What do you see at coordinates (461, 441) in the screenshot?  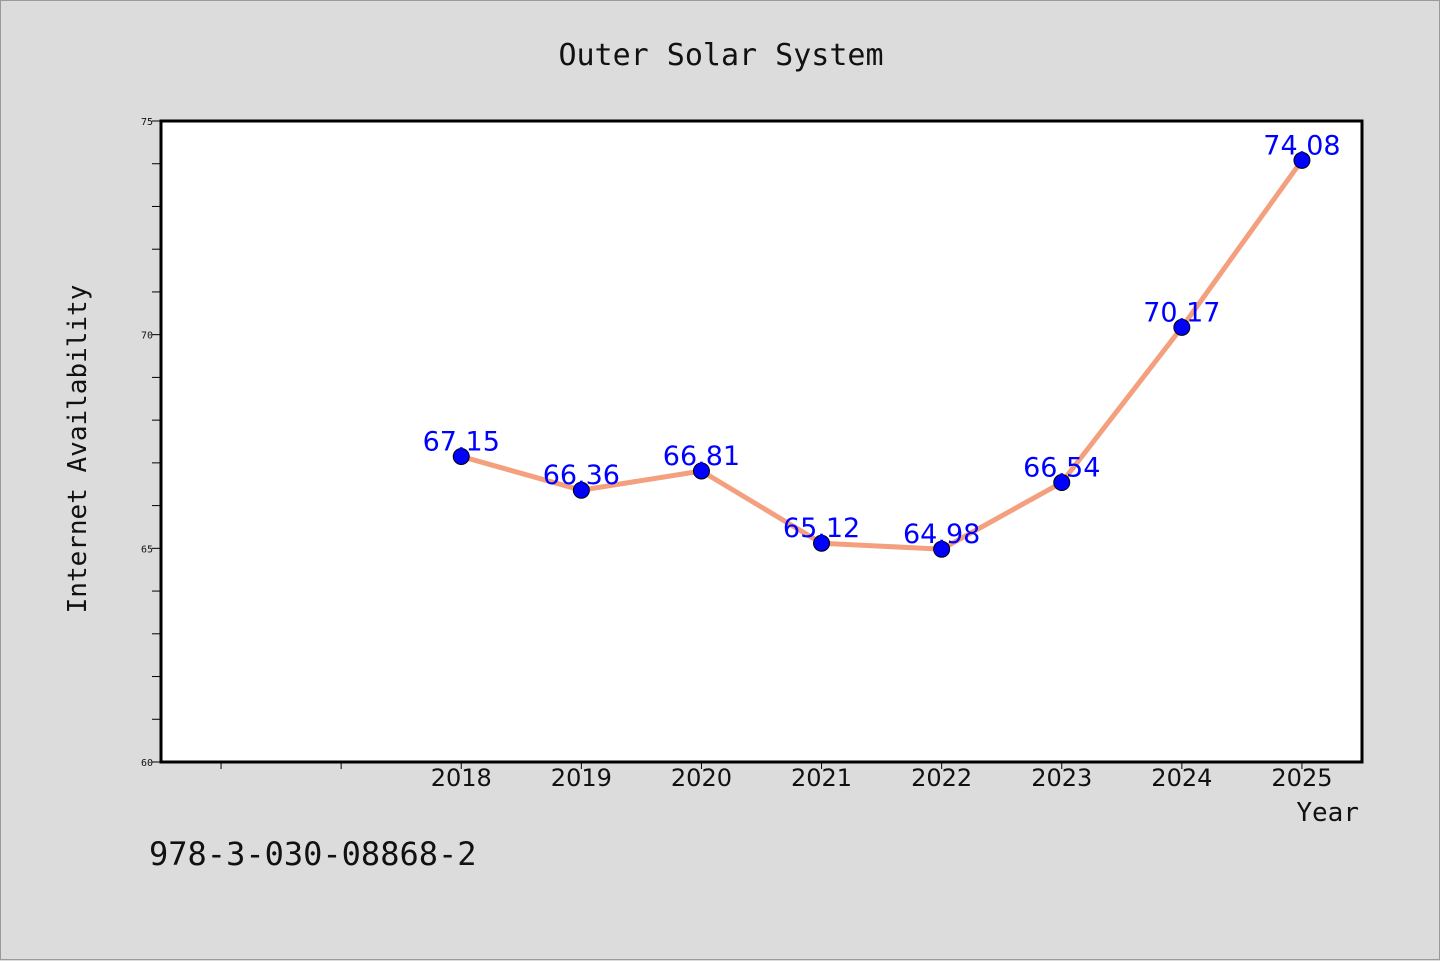 I see `data-label: 67.15` at bounding box center [461, 441].